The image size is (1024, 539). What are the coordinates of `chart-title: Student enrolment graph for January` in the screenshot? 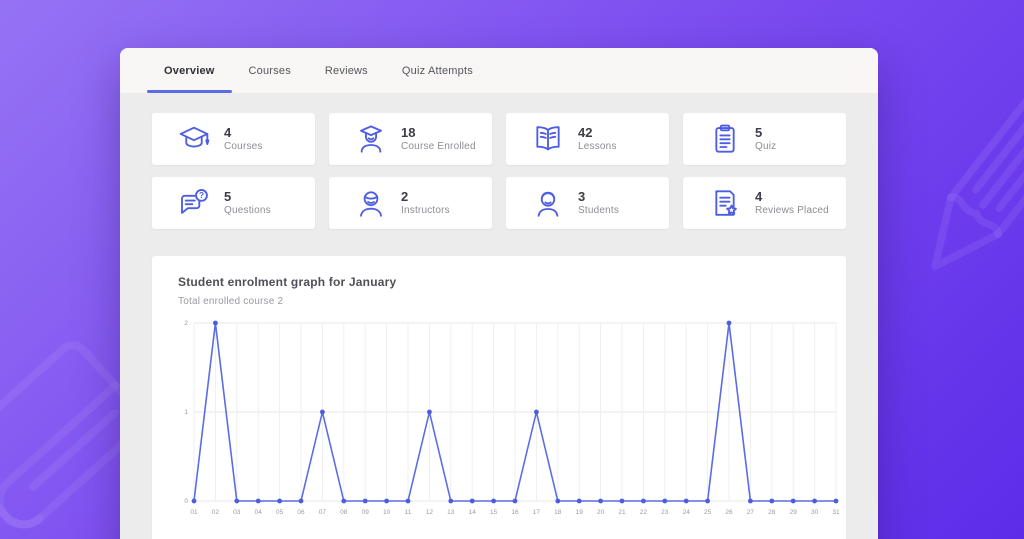 It's located at (287, 282).